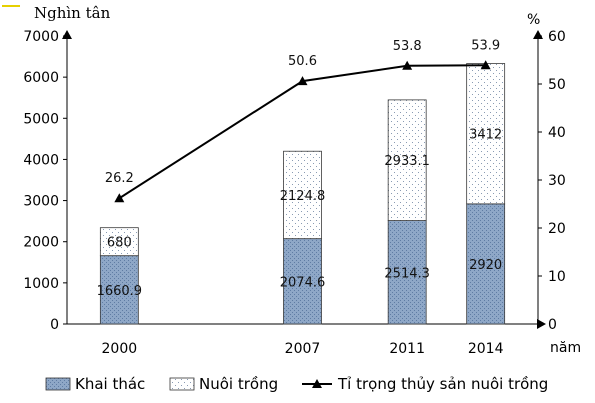  Describe the element at coordinates (41, 119) in the screenshot. I see `left-tick-label: 5000` at that location.